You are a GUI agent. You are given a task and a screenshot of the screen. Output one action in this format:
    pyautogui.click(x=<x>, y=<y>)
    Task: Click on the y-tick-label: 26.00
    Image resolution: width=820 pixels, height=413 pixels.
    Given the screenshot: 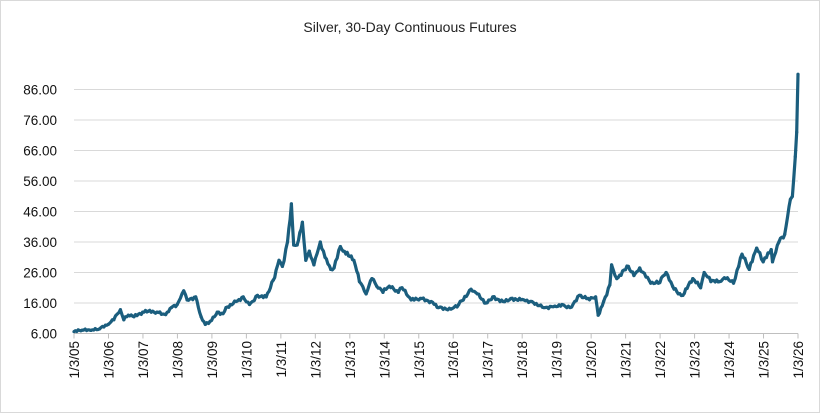 What is the action you would take?
    pyautogui.click(x=40, y=273)
    